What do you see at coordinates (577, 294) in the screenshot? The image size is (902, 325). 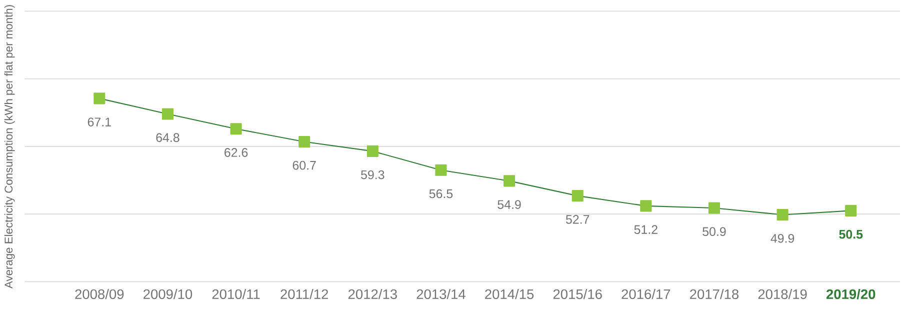 I see `x-tick-label: 2015/16` at bounding box center [577, 294].